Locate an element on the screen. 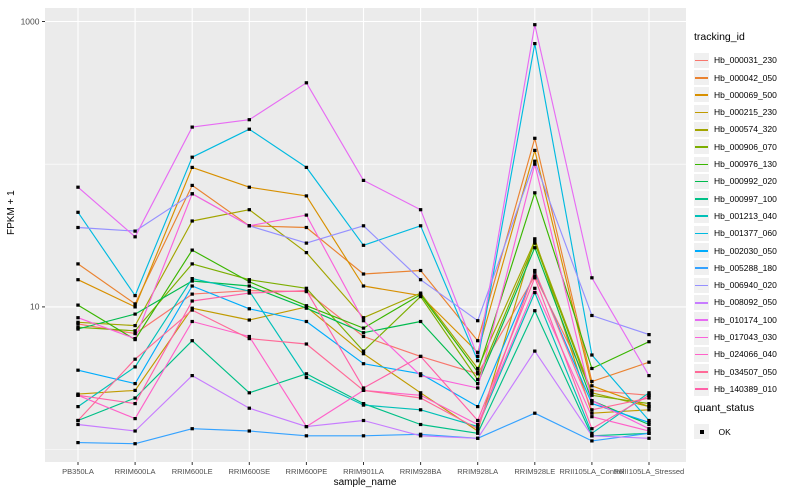  legend-item-label: Hb_008092_050 is located at coordinates (745, 302).